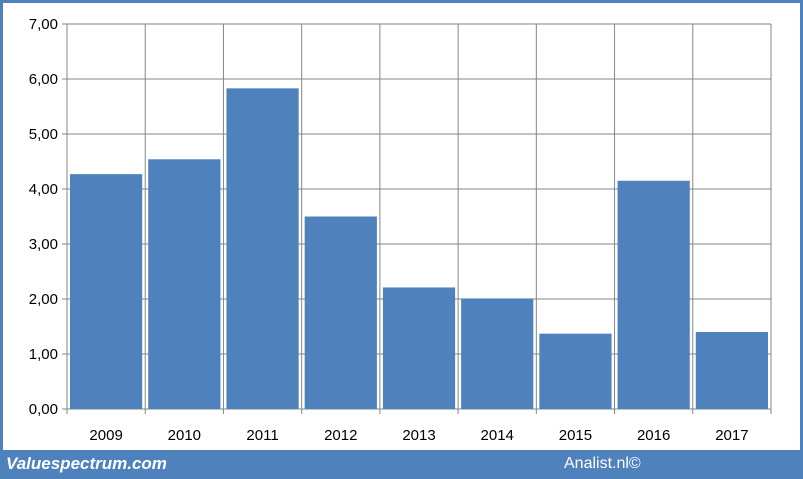 The width and height of the screenshot is (803, 479). What do you see at coordinates (340, 435) in the screenshot?
I see `x-tick-label: 2012` at bounding box center [340, 435].